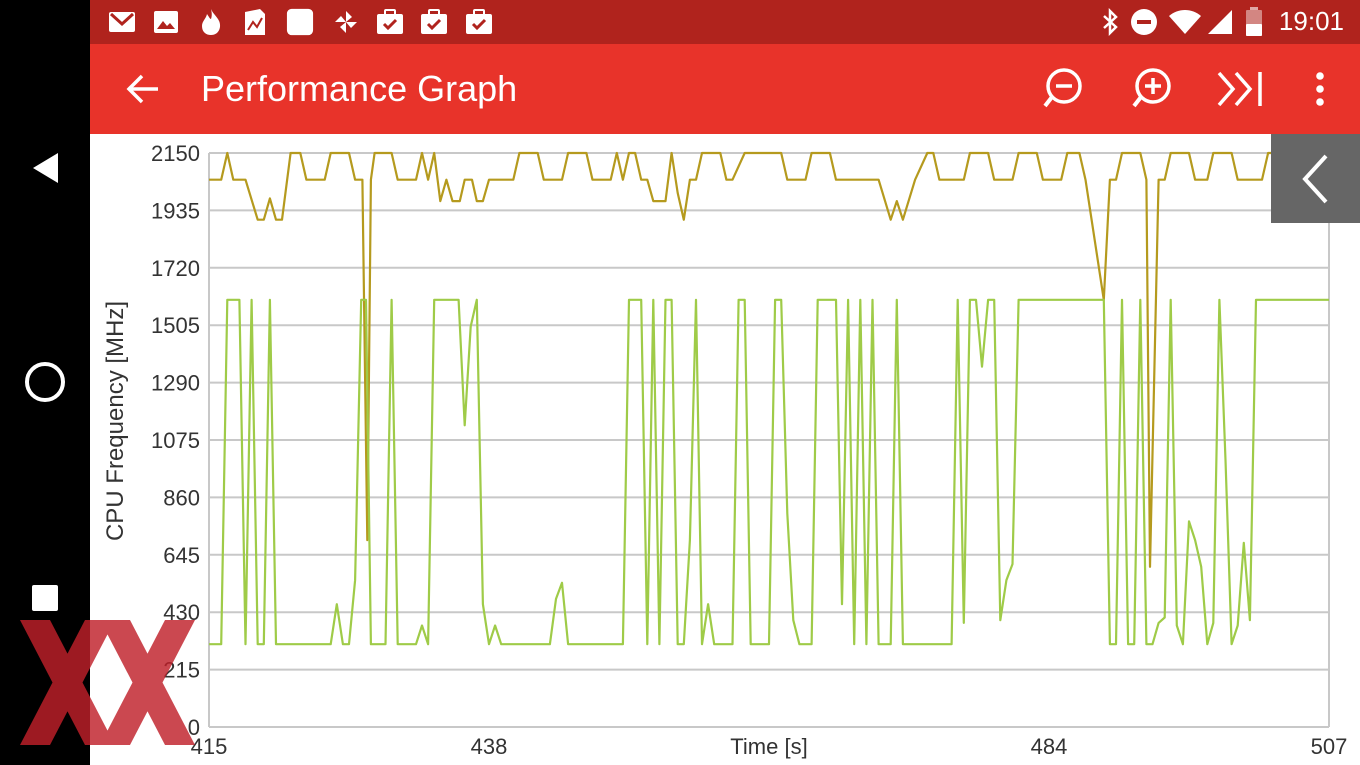 Image resolution: width=1360 pixels, height=765 pixels. I want to click on overflow-menu-icon, so click(1320, 89).